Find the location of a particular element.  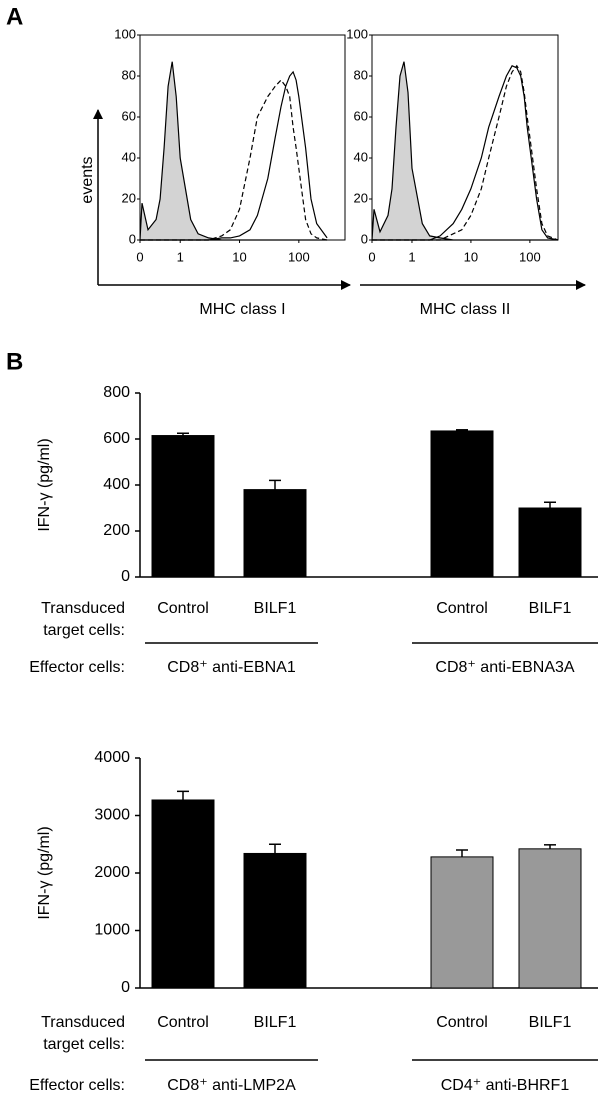

y-axis-label: events is located at coordinates (87, 179).